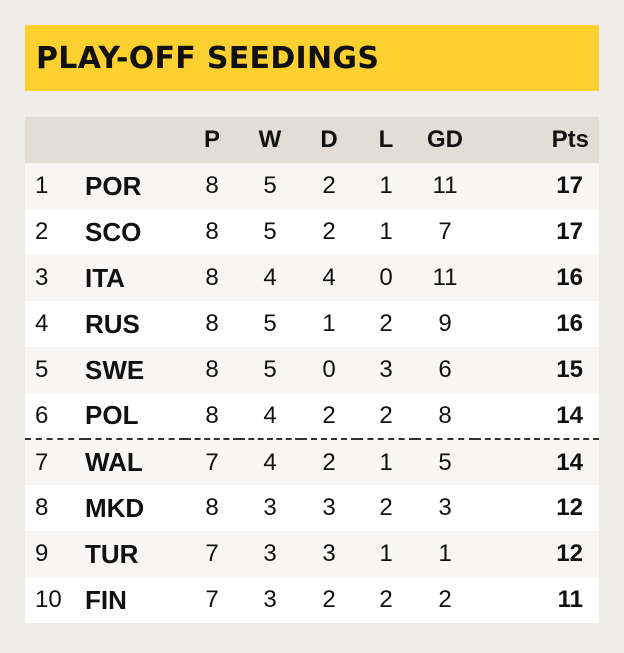  What do you see at coordinates (329, 369) in the screenshot?
I see `row-drawn: 0` at bounding box center [329, 369].